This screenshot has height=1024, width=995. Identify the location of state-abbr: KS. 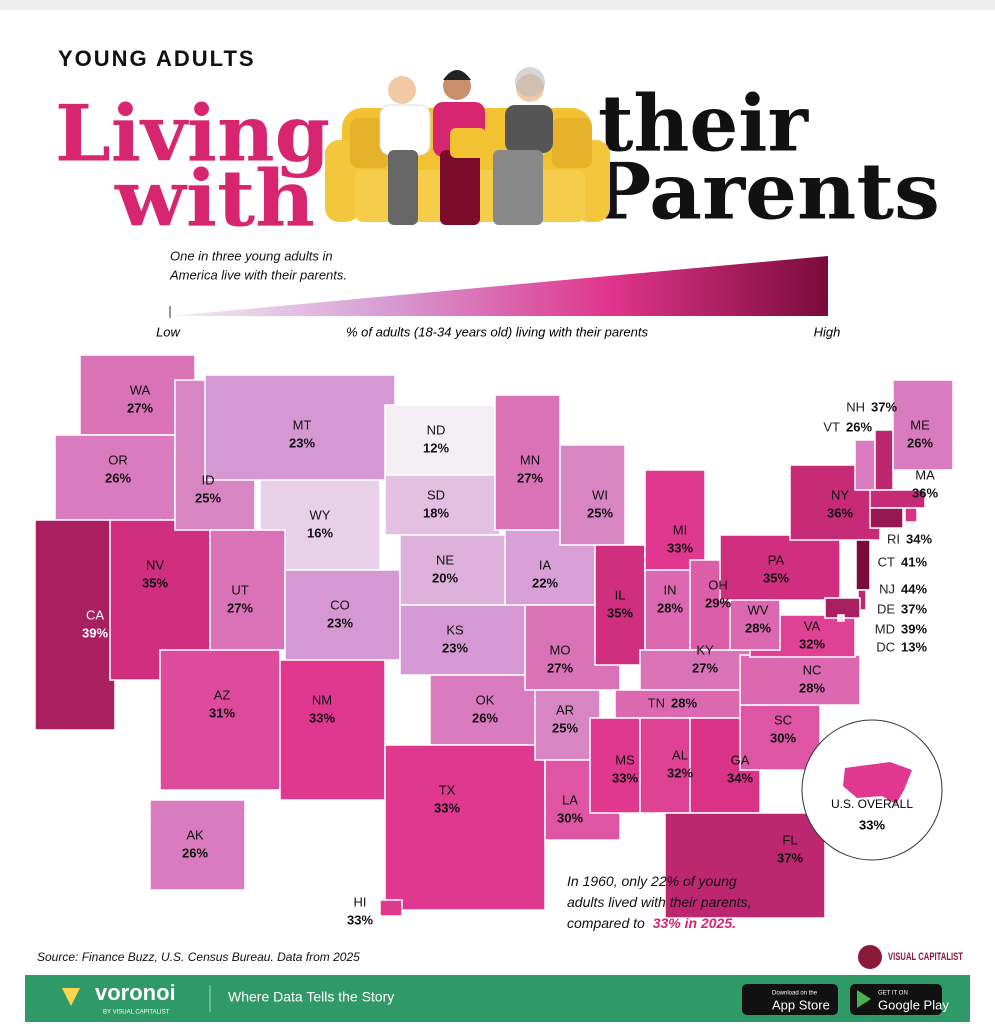
(455, 629).